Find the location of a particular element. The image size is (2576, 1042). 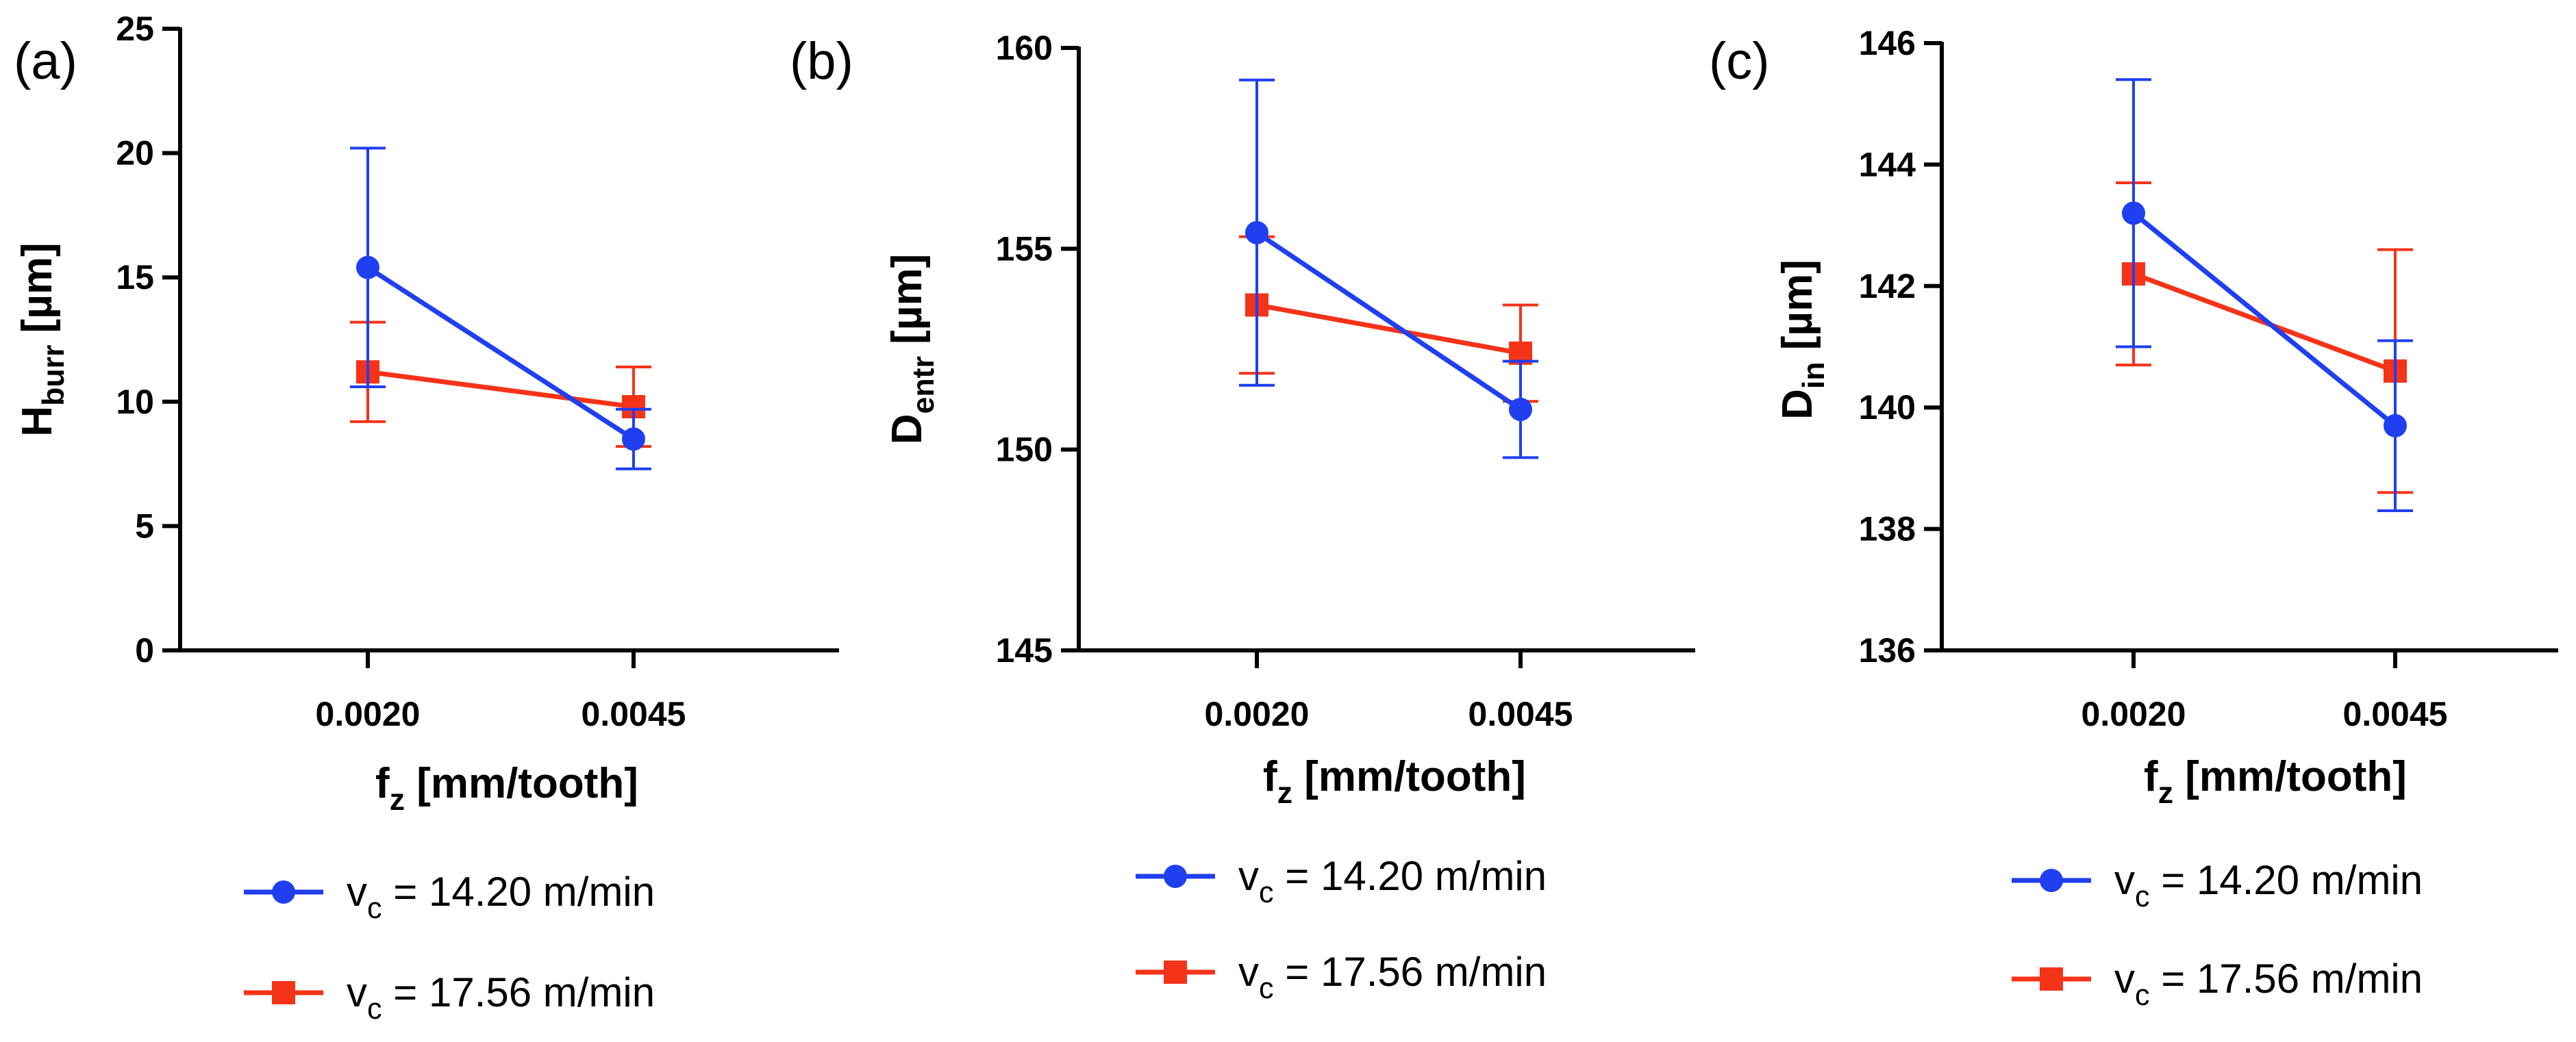

y-axis-title-sub: entr is located at coordinates (923, 385).